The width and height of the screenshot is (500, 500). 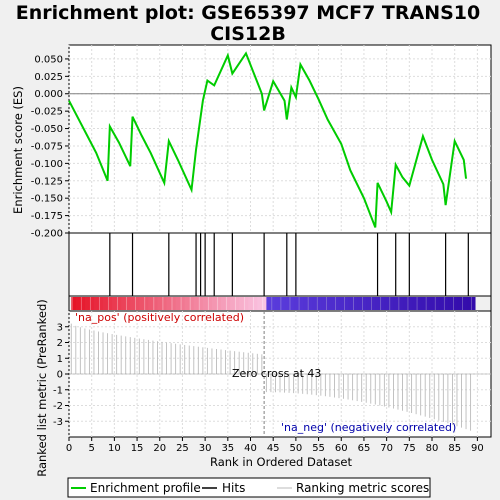 What do you see at coordinates (60, 343) in the screenshot?
I see `rank-y-tick-label: 2` at bounding box center [60, 343].